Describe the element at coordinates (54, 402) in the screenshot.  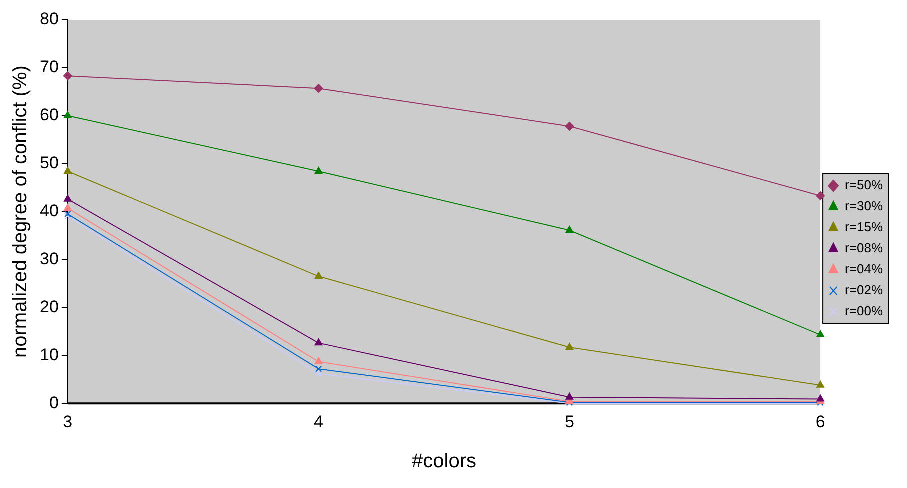
I see `y-tick-label: 0` at that location.